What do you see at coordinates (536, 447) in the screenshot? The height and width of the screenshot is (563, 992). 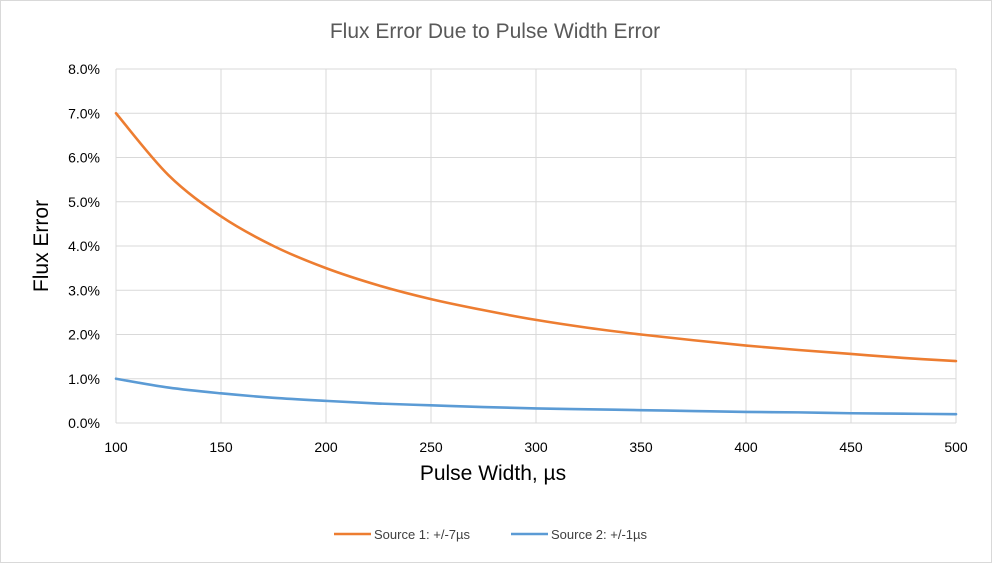 I see `x-tick-label: 300` at bounding box center [536, 447].